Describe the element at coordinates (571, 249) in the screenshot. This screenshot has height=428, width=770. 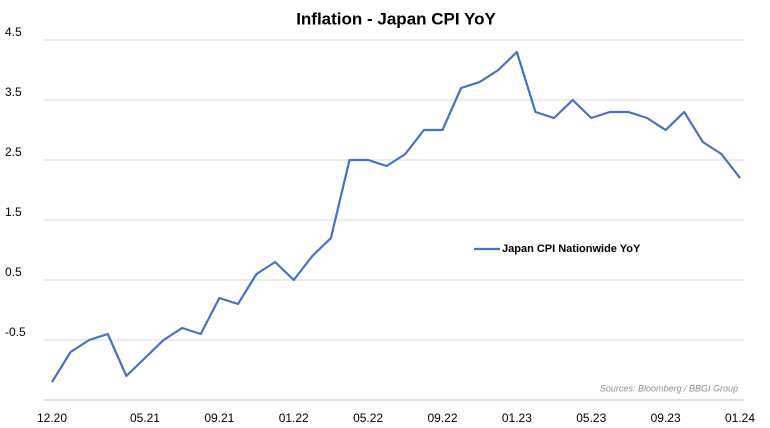
I see `legend-label: Japan CPI Nationwide YoY` at that location.